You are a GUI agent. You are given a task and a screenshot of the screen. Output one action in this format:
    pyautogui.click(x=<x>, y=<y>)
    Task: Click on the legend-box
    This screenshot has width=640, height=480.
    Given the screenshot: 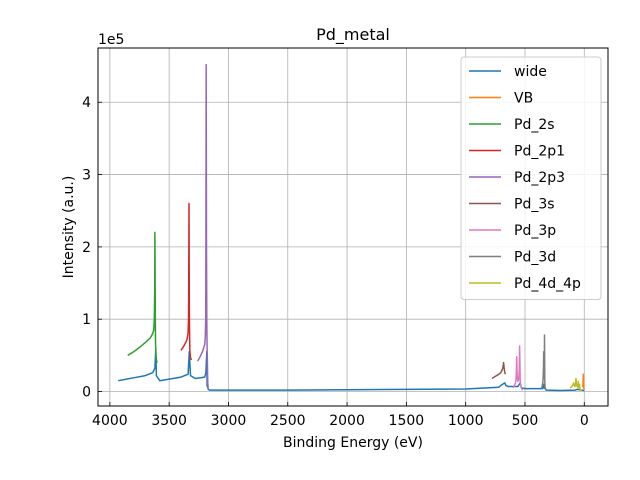 What is the action you would take?
    pyautogui.click(x=531, y=178)
    